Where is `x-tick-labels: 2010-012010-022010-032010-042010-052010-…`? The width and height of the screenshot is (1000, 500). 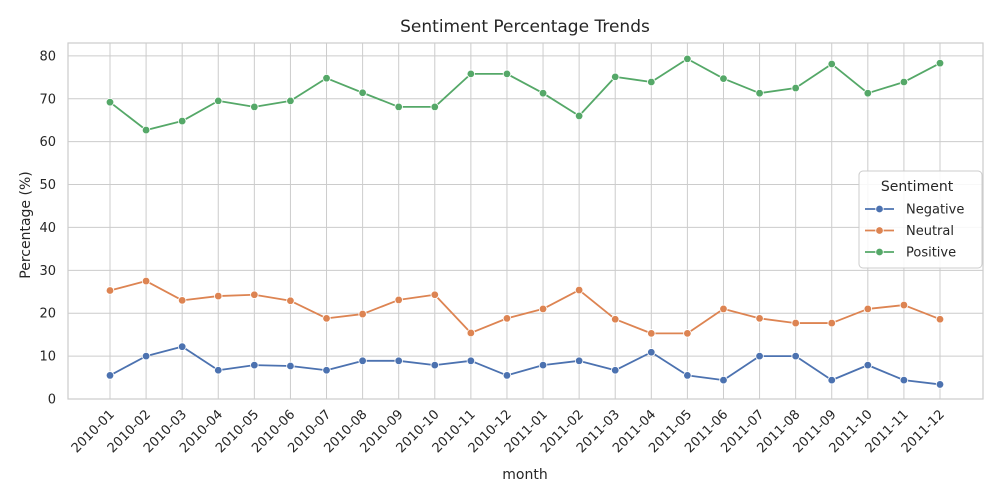 x-tick-labels: 2010-012010-022010-032010-042010-052010-… is located at coordinates (508, 431).